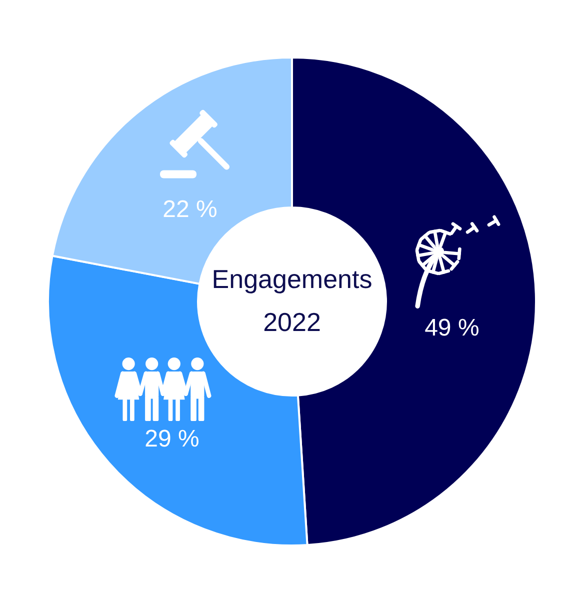  I want to click on data-label: 22 %, so click(190, 210).